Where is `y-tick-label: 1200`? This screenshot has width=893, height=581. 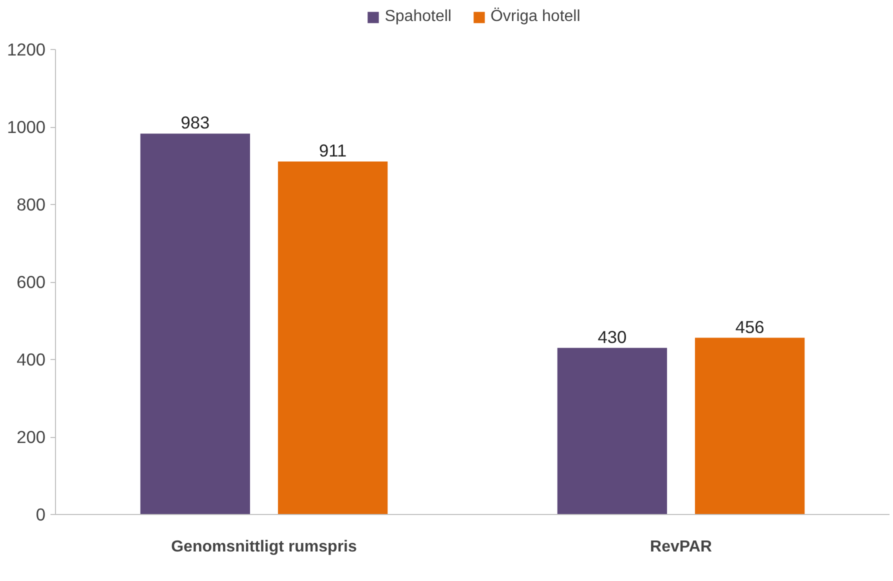
y-tick-label: 1200 is located at coordinates (26, 50).